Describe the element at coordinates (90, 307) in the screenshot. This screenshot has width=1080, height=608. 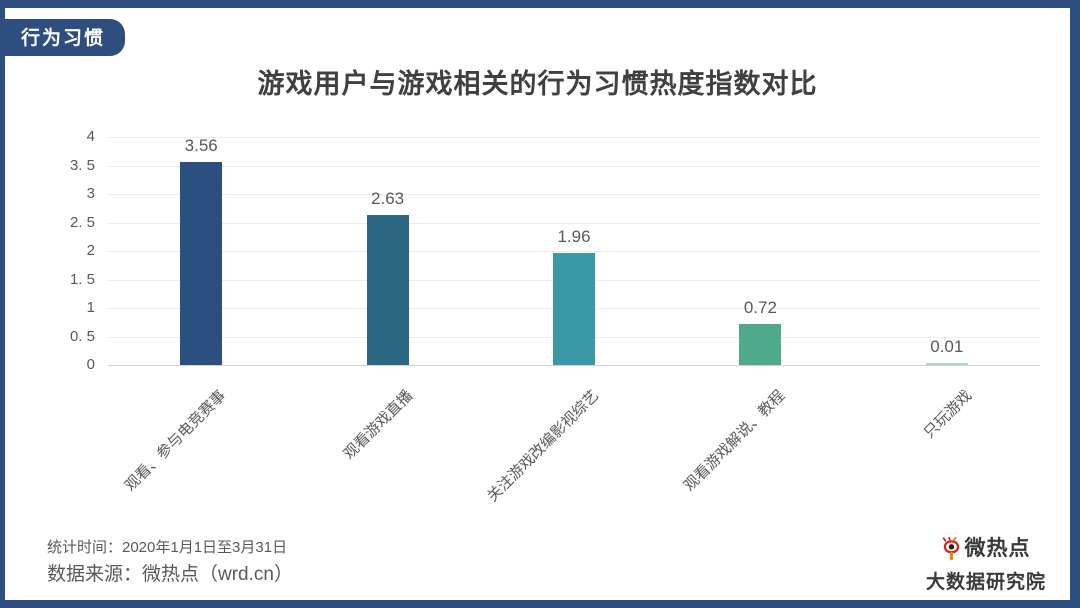
I see `y-axis-tick-label: 1` at that location.